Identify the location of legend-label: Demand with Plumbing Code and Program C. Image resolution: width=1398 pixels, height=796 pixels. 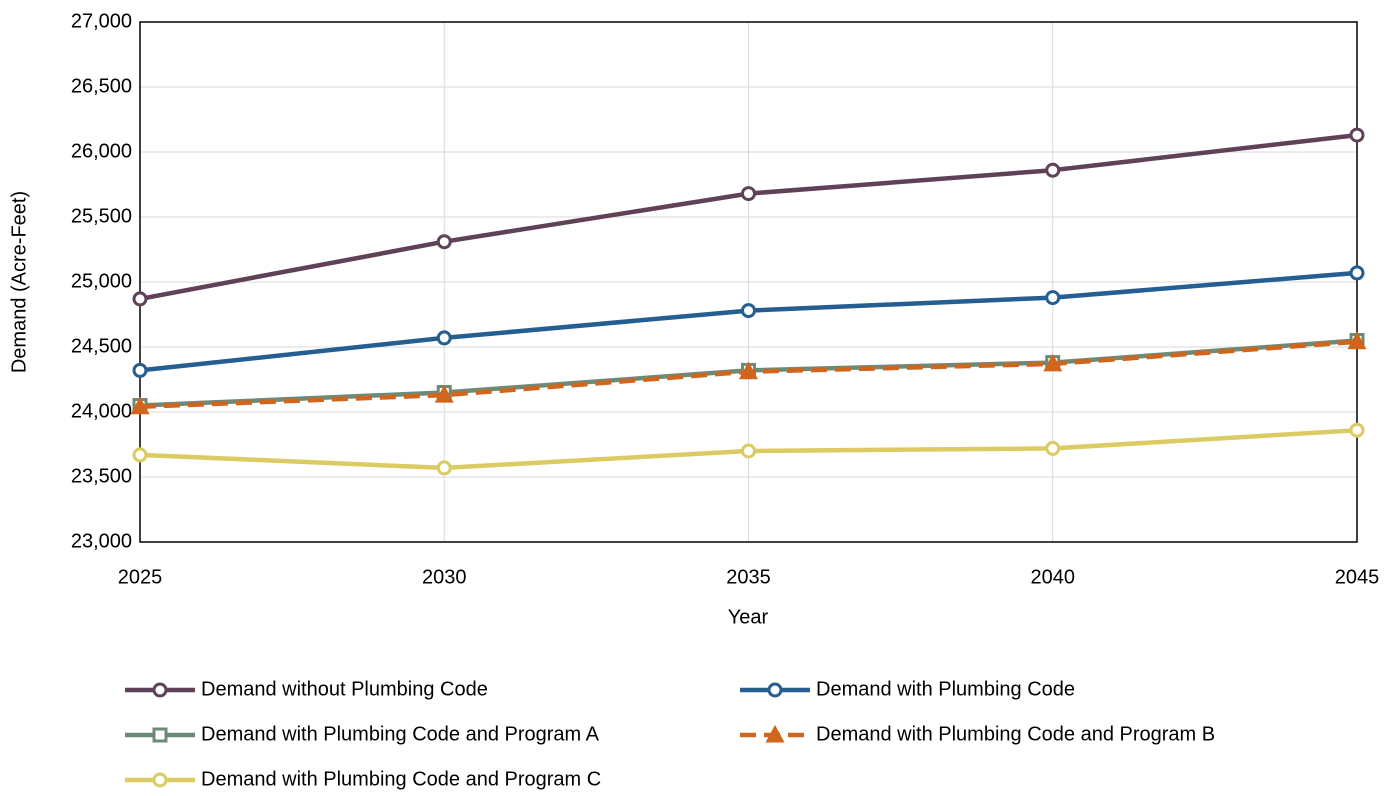
(401, 779).